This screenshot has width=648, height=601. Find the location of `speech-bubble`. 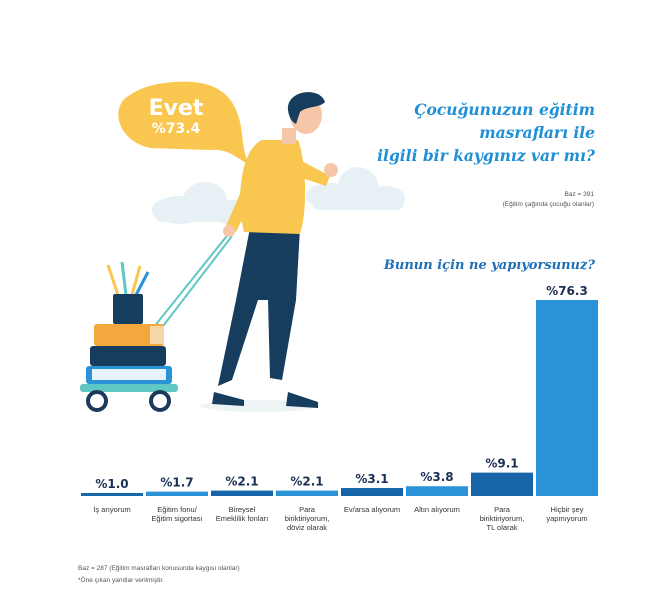

speech-bubble is located at coordinates (184, 123).